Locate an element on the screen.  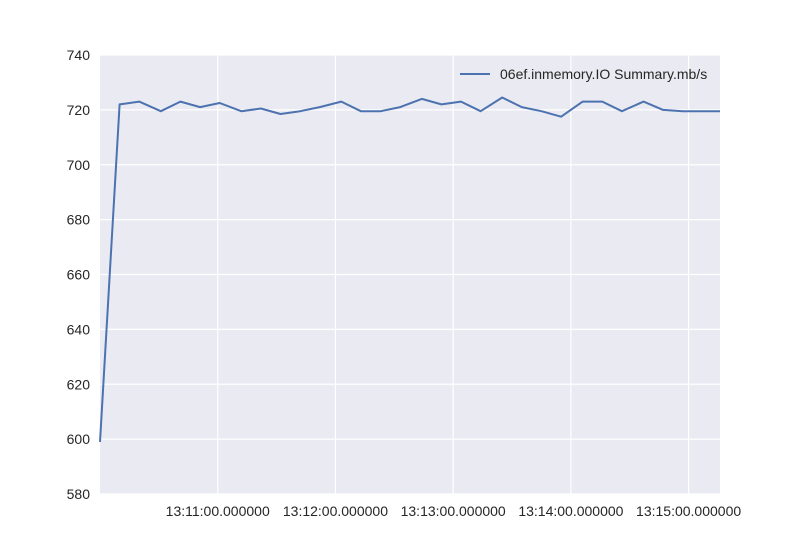
x-tick-label: 13:12:00.000000 is located at coordinates (335, 511).